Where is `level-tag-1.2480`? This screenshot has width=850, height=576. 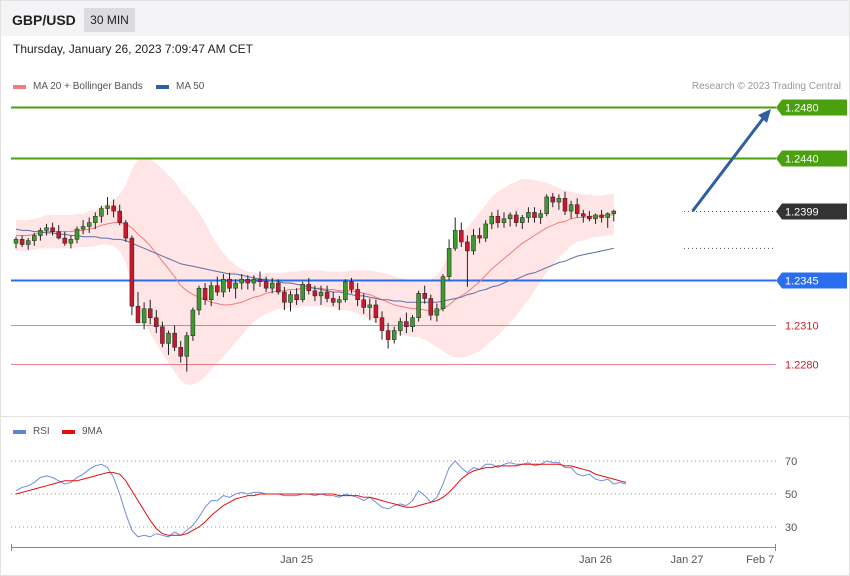 level-tag-1.2480 is located at coordinates (811, 107).